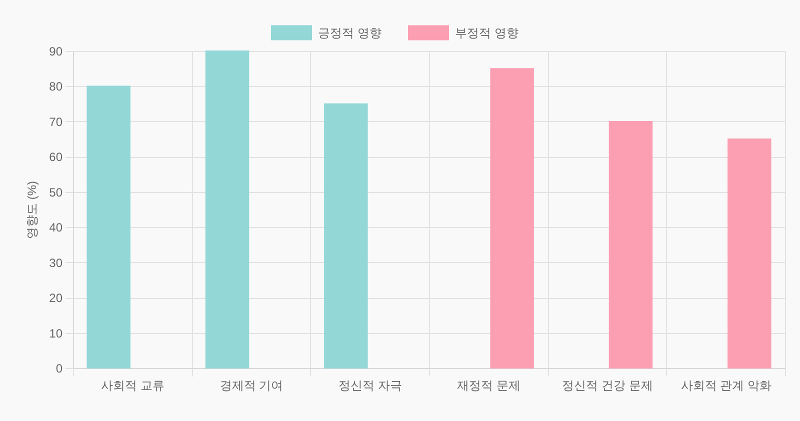 Image resolution: width=800 pixels, height=421 pixels. What do you see at coordinates (350, 33) in the screenshot?
I see `legend-label: 긍정적 영향` at bounding box center [350, 33].